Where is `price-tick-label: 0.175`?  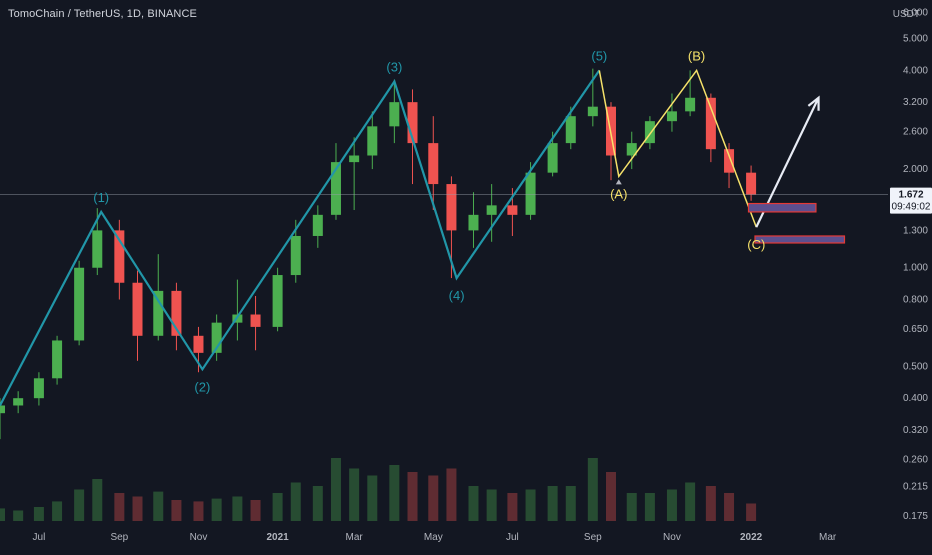 price-tick-label: 0.175 is located at coordinates (915, 516).